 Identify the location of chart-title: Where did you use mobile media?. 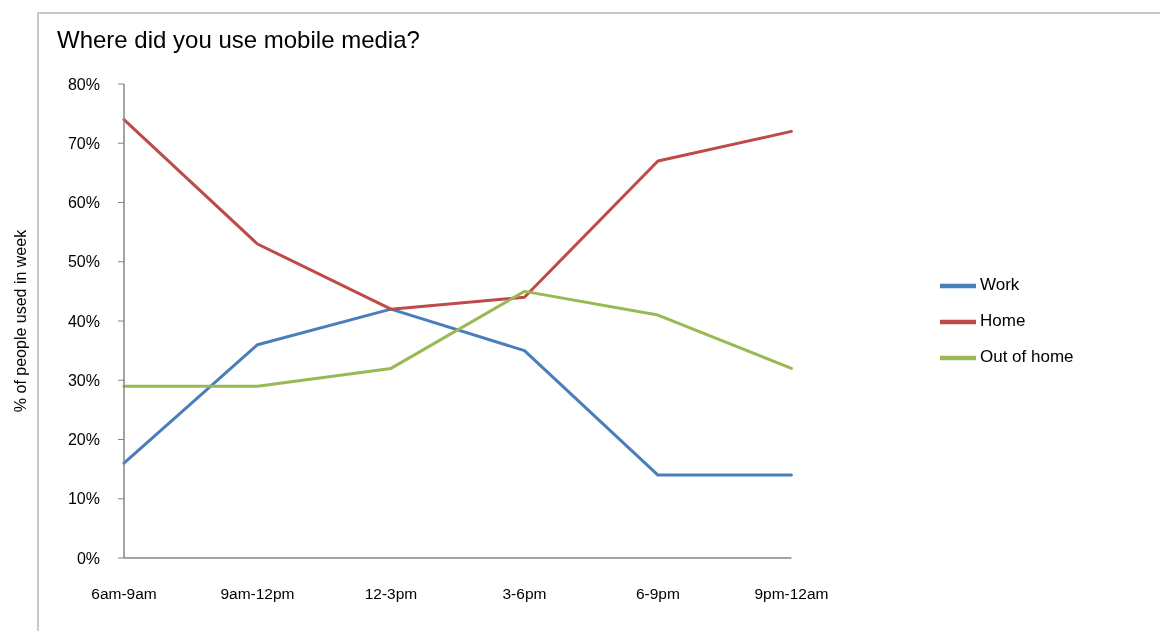
(238, 40).